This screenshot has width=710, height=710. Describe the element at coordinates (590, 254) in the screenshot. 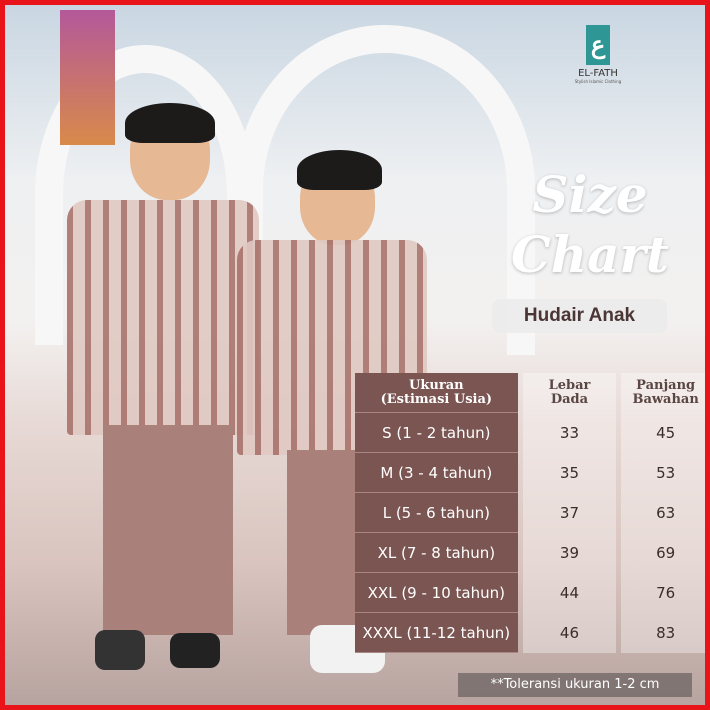

I see `title-chart: Chart` at that location.